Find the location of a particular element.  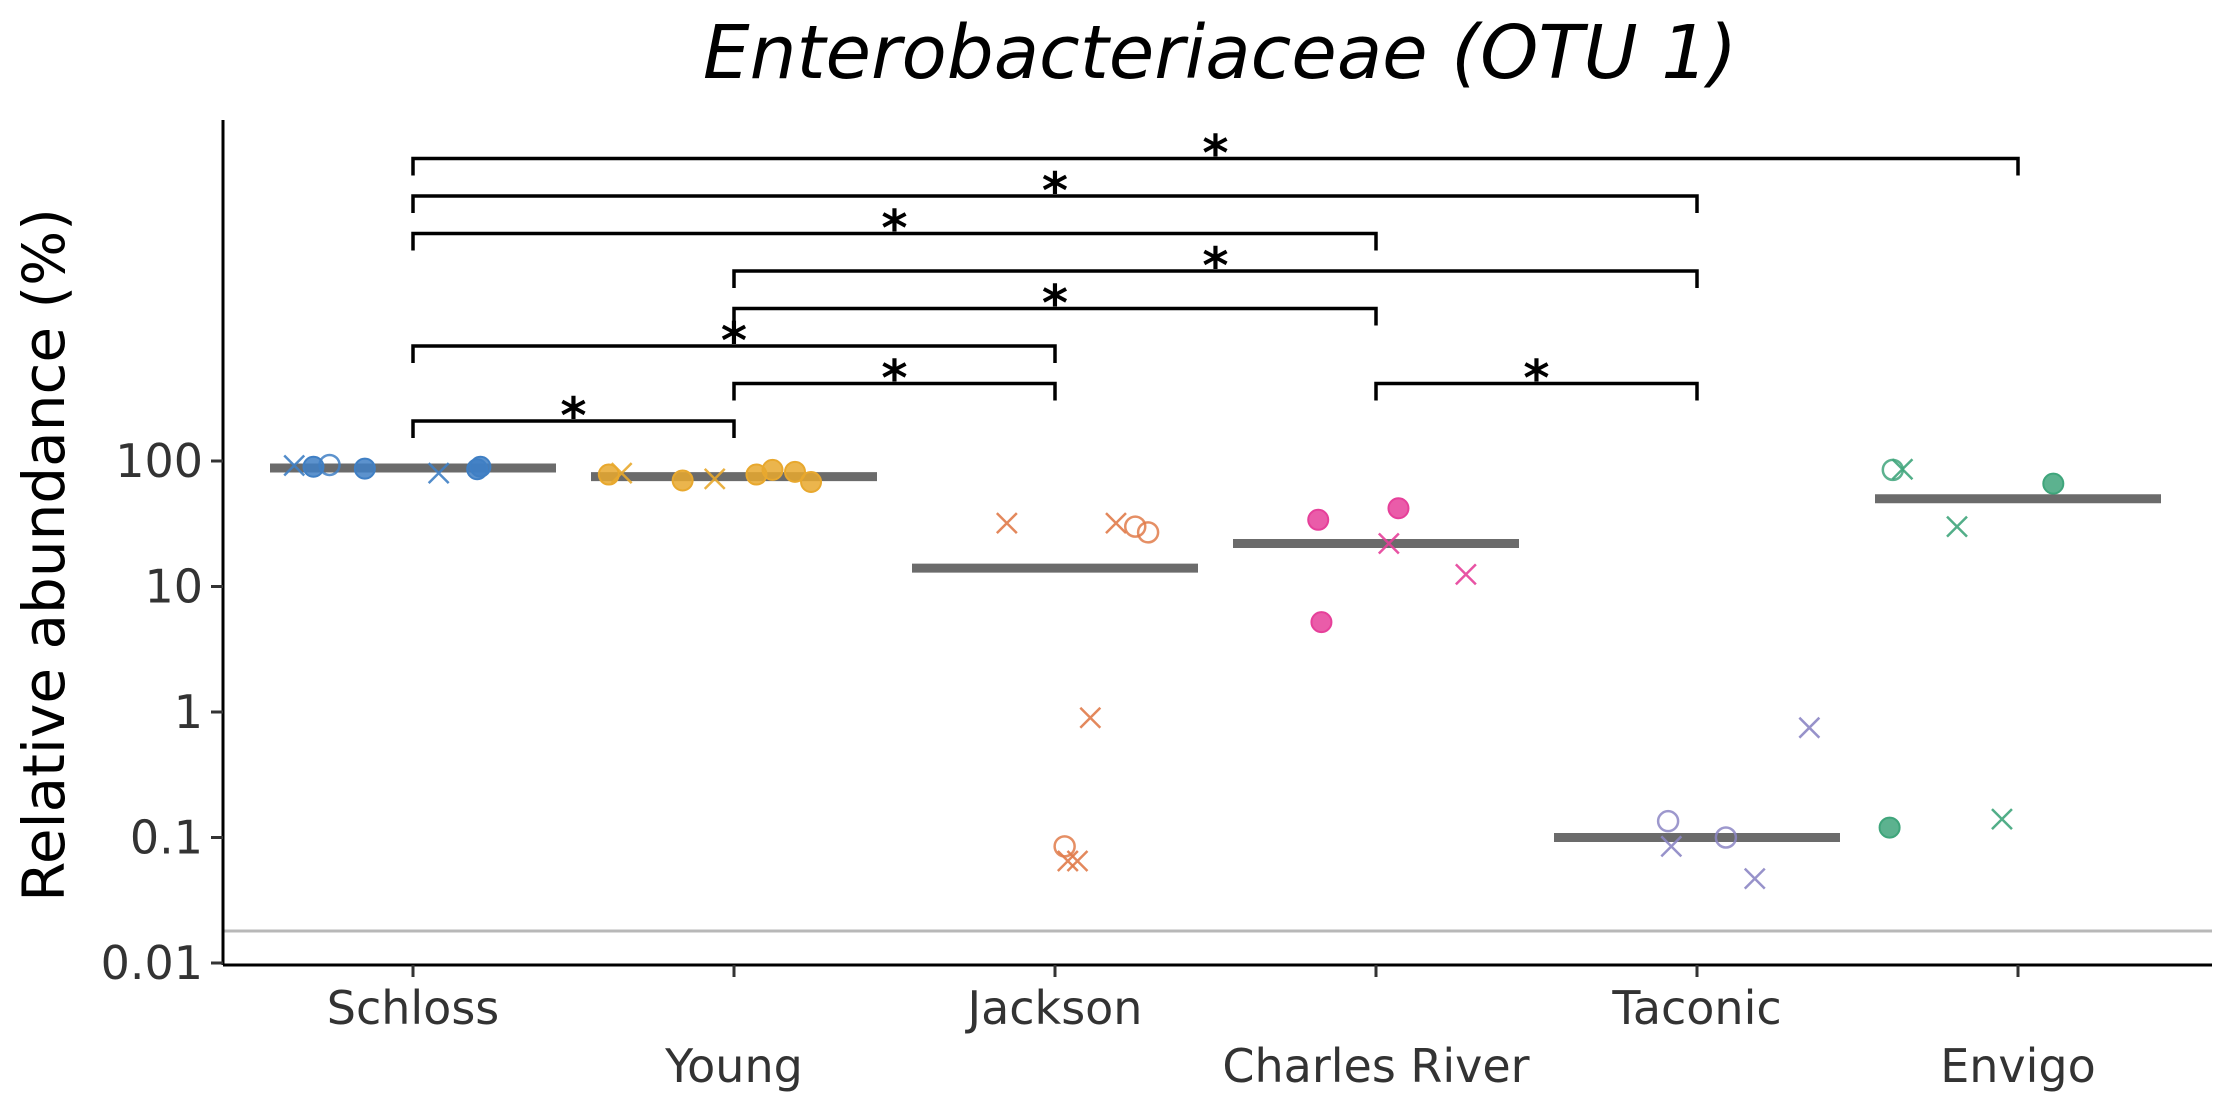

y-axis: 0.01 0.1 1 10 100 is located at coordinates (163, 555).